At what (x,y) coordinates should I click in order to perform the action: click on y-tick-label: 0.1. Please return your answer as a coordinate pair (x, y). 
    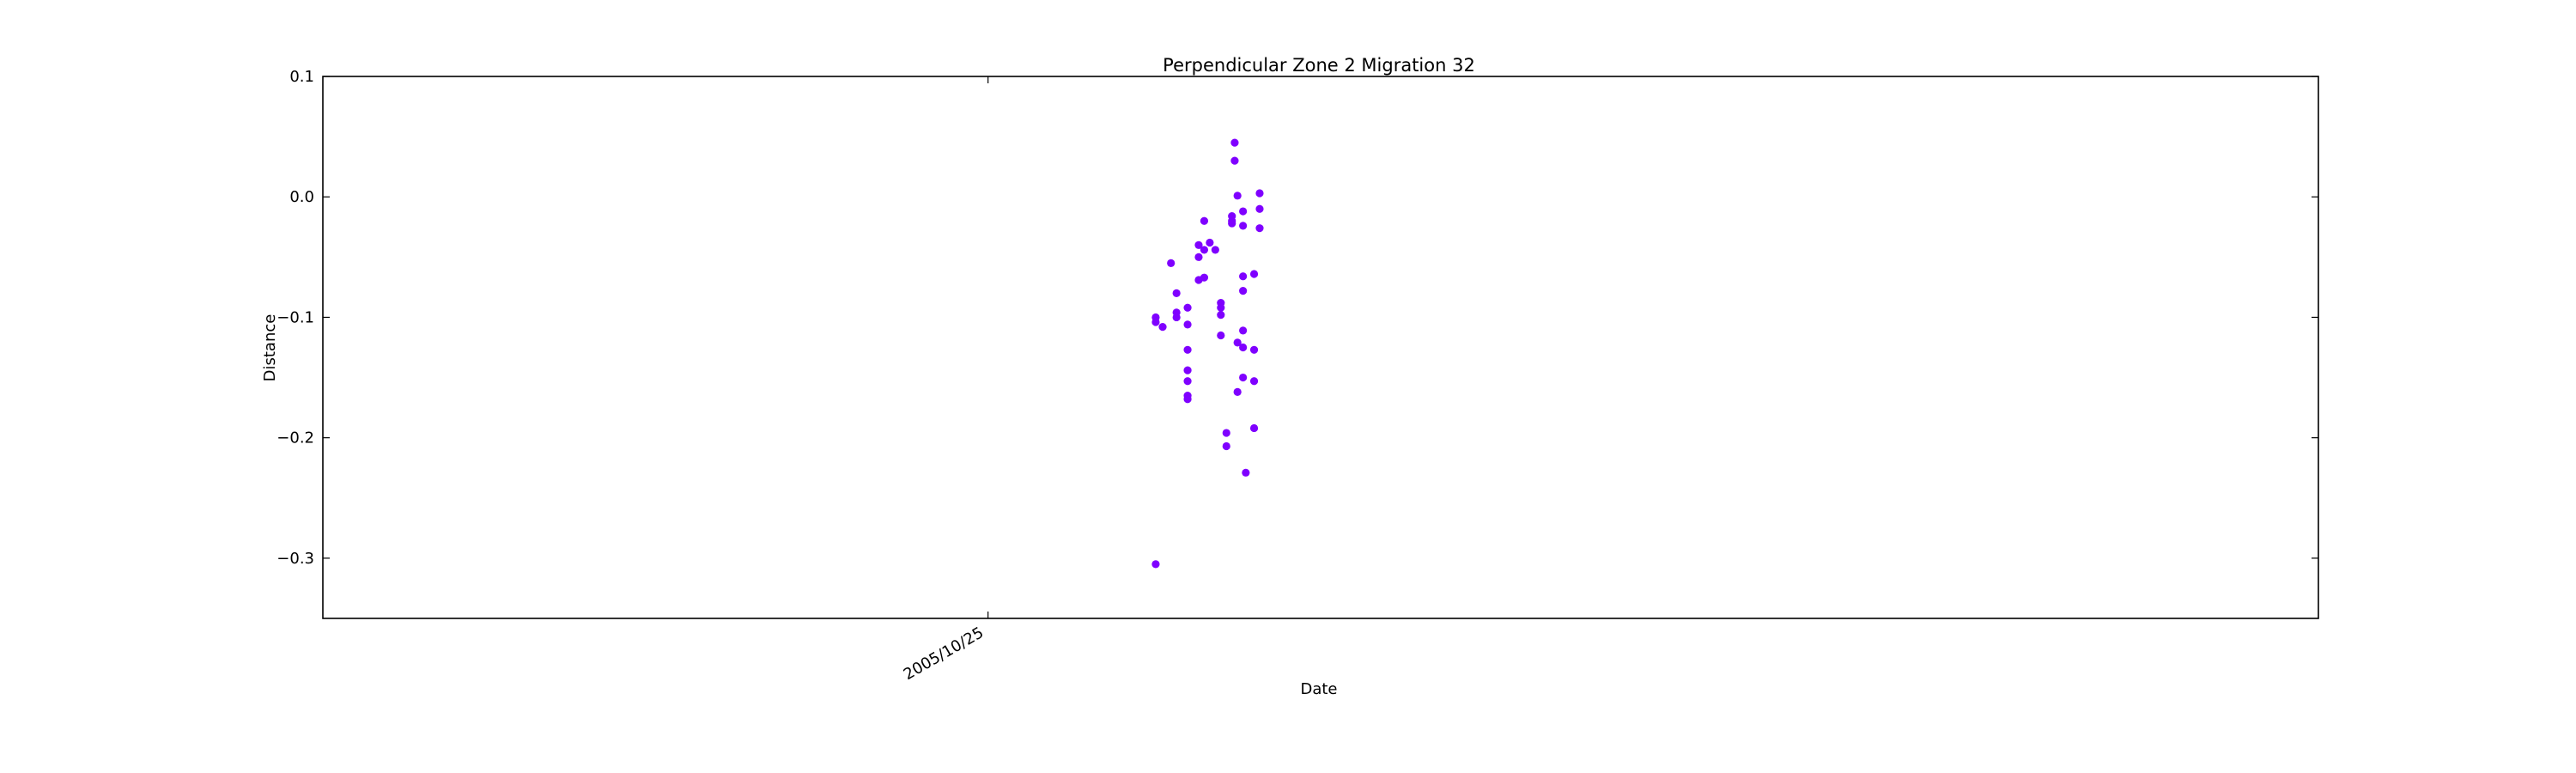
    Looking at the image, I should click on (301, 77).